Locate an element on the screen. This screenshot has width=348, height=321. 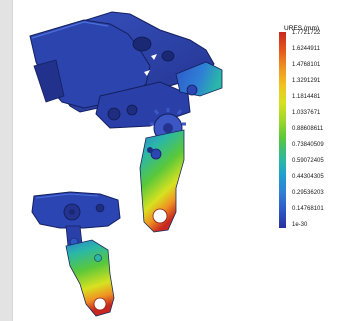
small-assembly is located at coordinates (76, 254).